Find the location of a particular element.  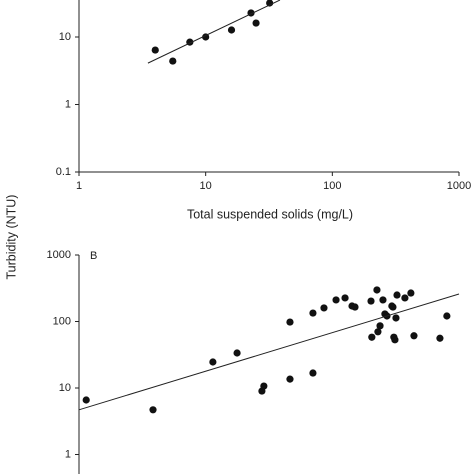

x-tick-label: 1000 is located at coordinates (459, 186).